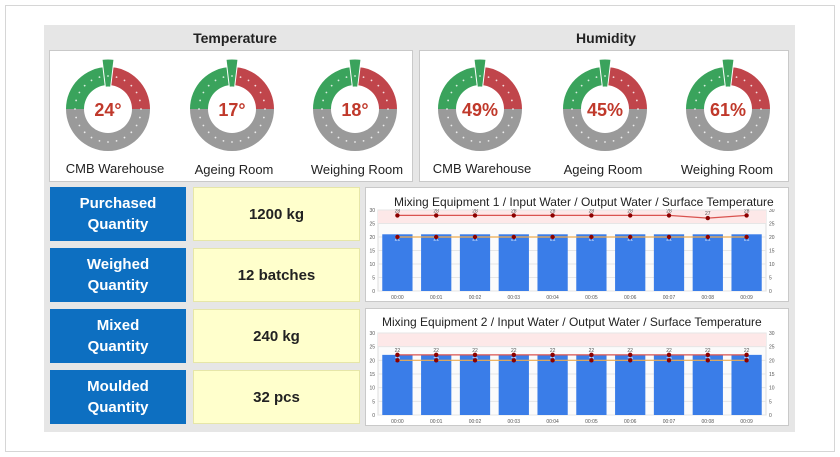 This screenshot has height=457, width=840. Describe the element at coordinates (436, 298) in the screenshot. I see `x-tick: 00:01` at that location.